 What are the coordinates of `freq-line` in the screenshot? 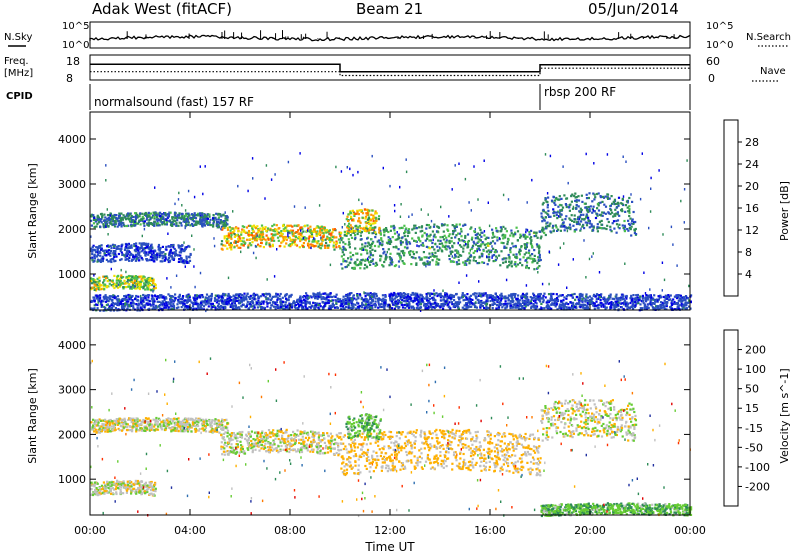 It's located at (390, 68).